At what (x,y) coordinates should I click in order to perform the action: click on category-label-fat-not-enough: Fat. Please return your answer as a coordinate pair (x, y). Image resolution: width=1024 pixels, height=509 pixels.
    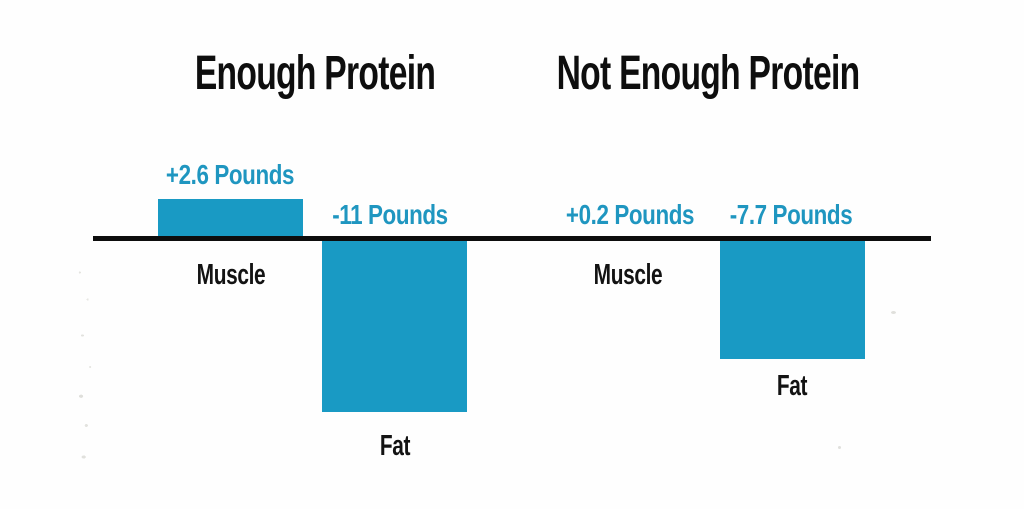
    Looking at the image, I should click on (792, 386).